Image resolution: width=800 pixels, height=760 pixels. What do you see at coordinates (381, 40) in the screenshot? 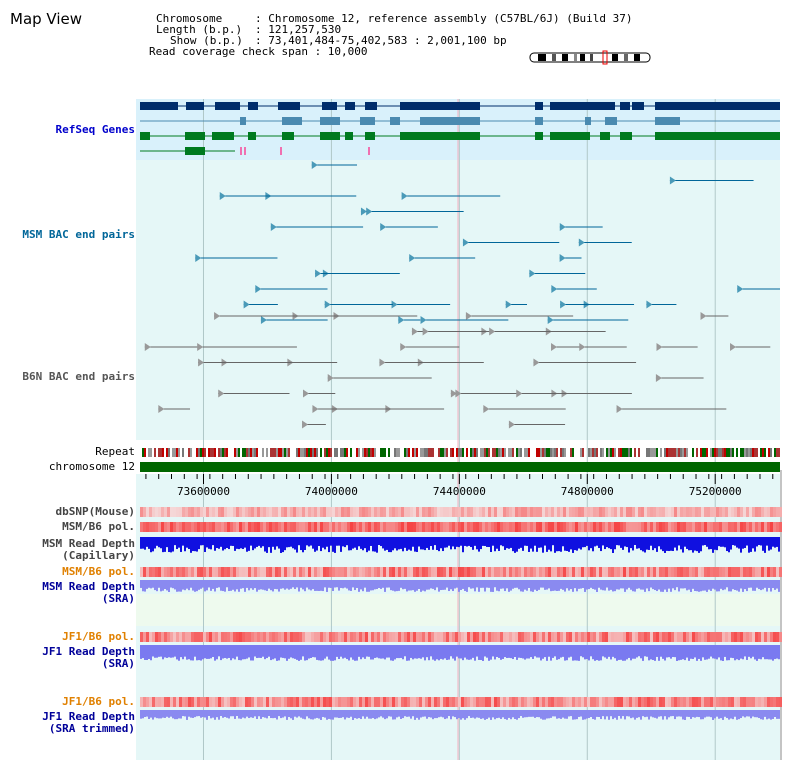
I see `show-value: : 73,401,484-75,402,583 : 2,001,100 bp` at bounding box center [381, 40].